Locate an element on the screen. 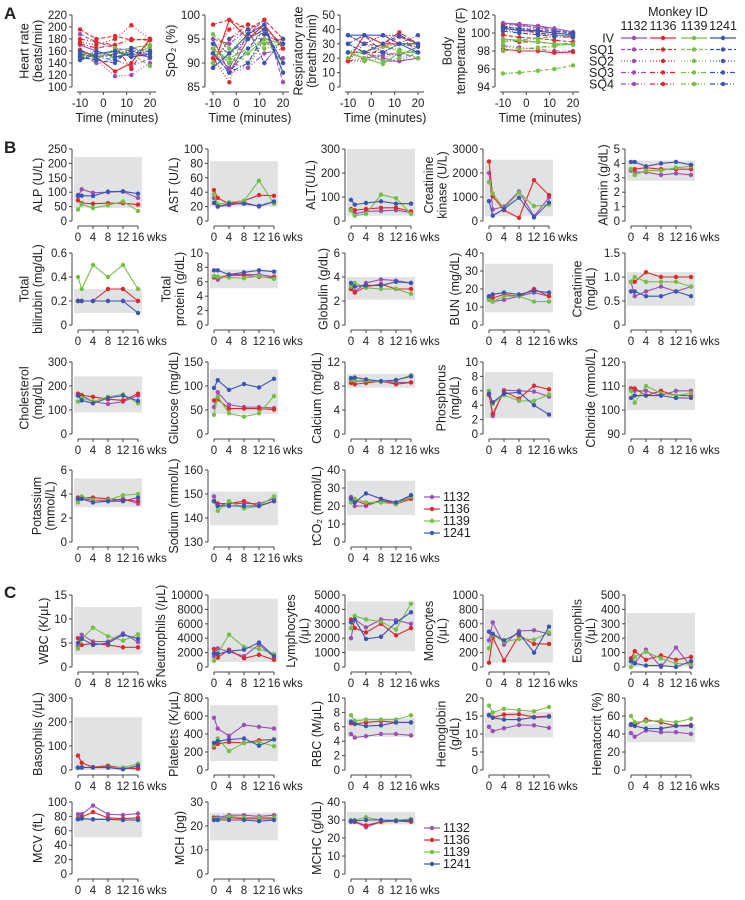 The width and height of the screenshot is (745, 900). y-axis-label: AST (U/L) is located at coordinates (174, 184).